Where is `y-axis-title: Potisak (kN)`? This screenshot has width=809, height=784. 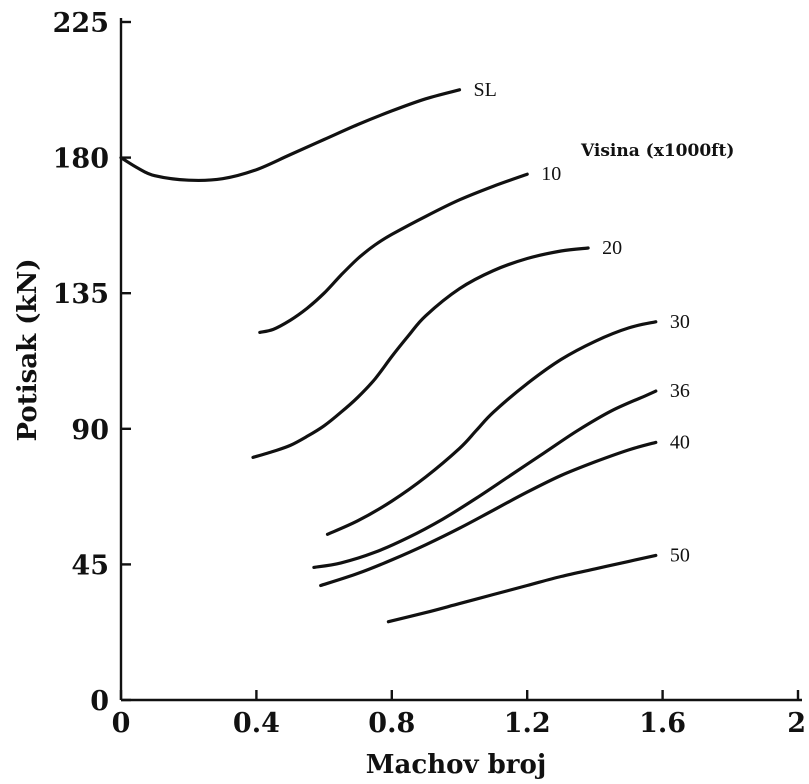 y-axis-title: Potisak (kN) is located at coordinates (28, 349).